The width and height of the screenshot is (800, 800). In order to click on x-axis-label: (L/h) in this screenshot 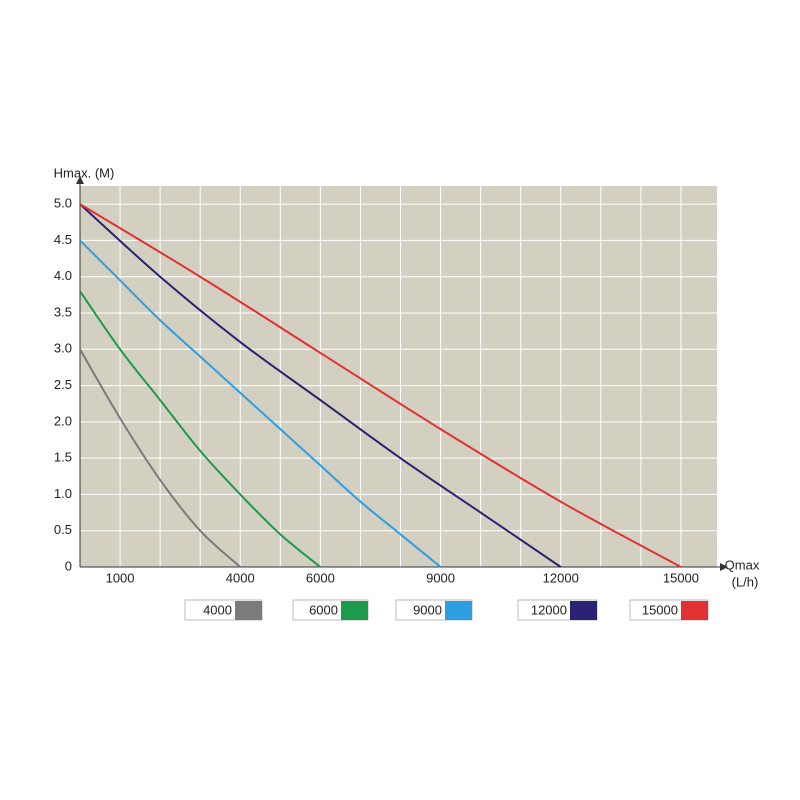, I will do `click(745, 581)`.